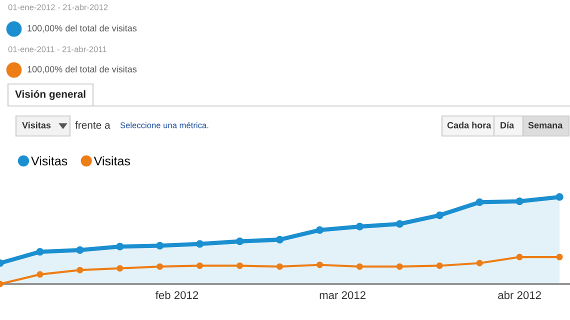 The width and height of the screenshot is (570, 320). Describe the element at coordinates (177, 295) in the screenshot. I see `x-tick-label: feb 2012` at that location.